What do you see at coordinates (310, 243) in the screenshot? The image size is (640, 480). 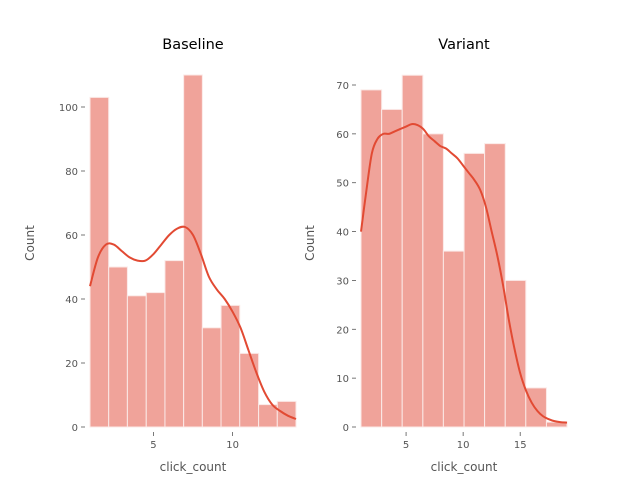 I see `variant-y-label: Count` at bounding box center [310, 243].